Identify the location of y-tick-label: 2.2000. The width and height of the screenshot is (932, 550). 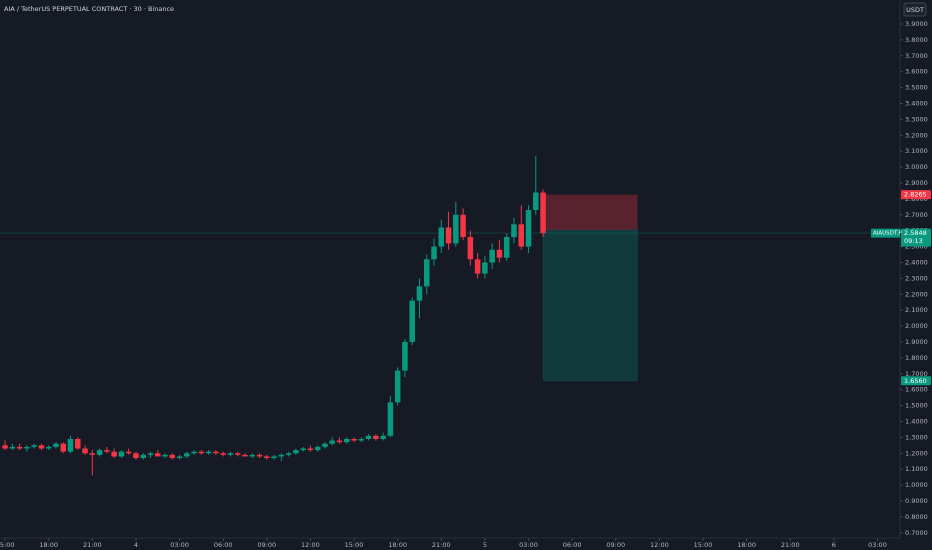
(916, 294).